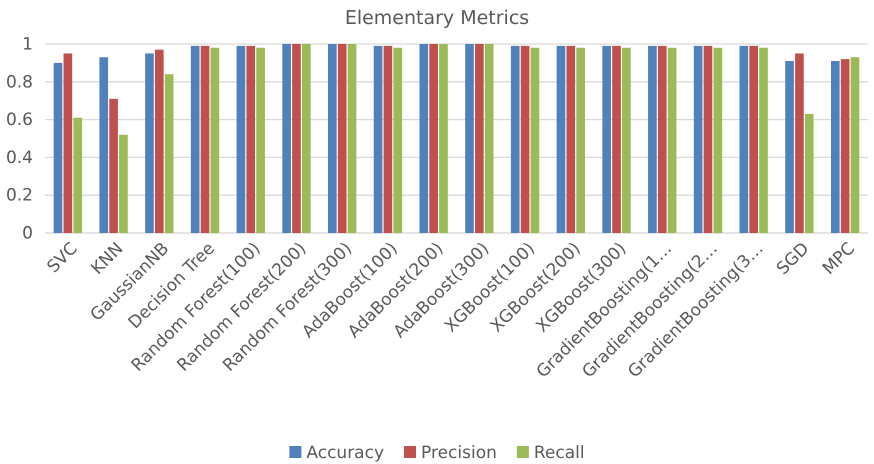  I want to click on legend-label: Recall, so click(559, 452).